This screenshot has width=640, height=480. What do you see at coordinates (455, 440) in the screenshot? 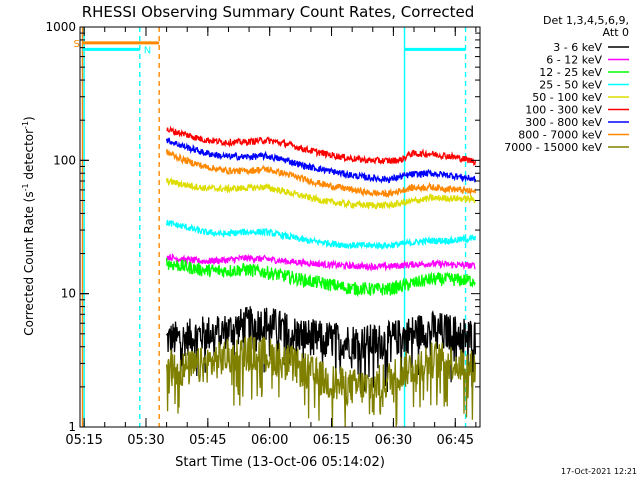
I see `x-tick-label: 06:45` at bounding box center [455, 440].